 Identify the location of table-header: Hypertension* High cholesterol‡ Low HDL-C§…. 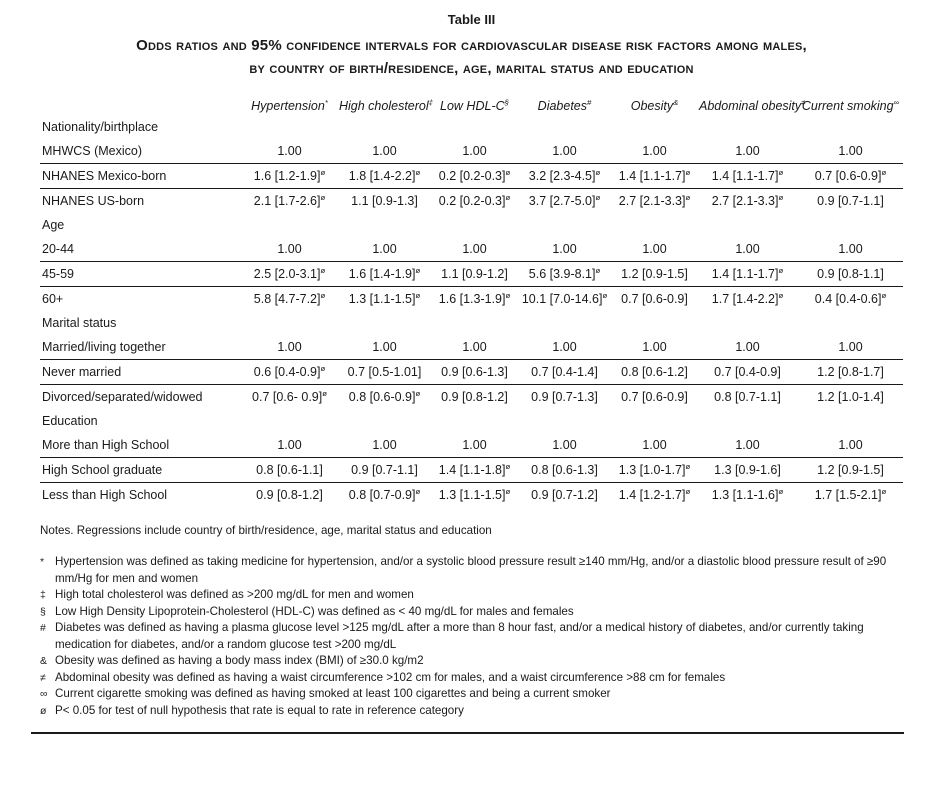
(471, 106).